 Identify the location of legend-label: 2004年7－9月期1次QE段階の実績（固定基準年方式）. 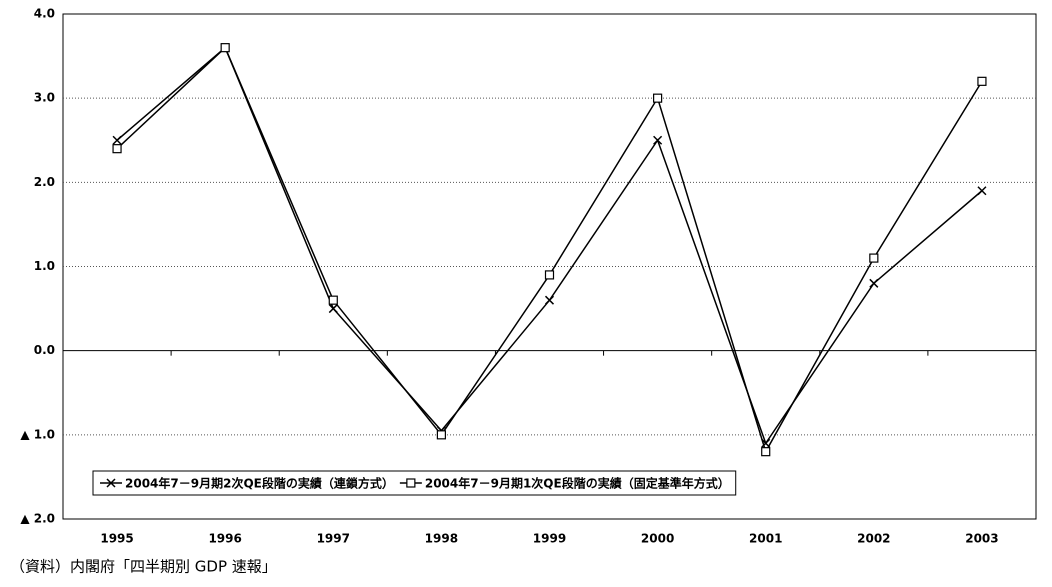
(577, 483).